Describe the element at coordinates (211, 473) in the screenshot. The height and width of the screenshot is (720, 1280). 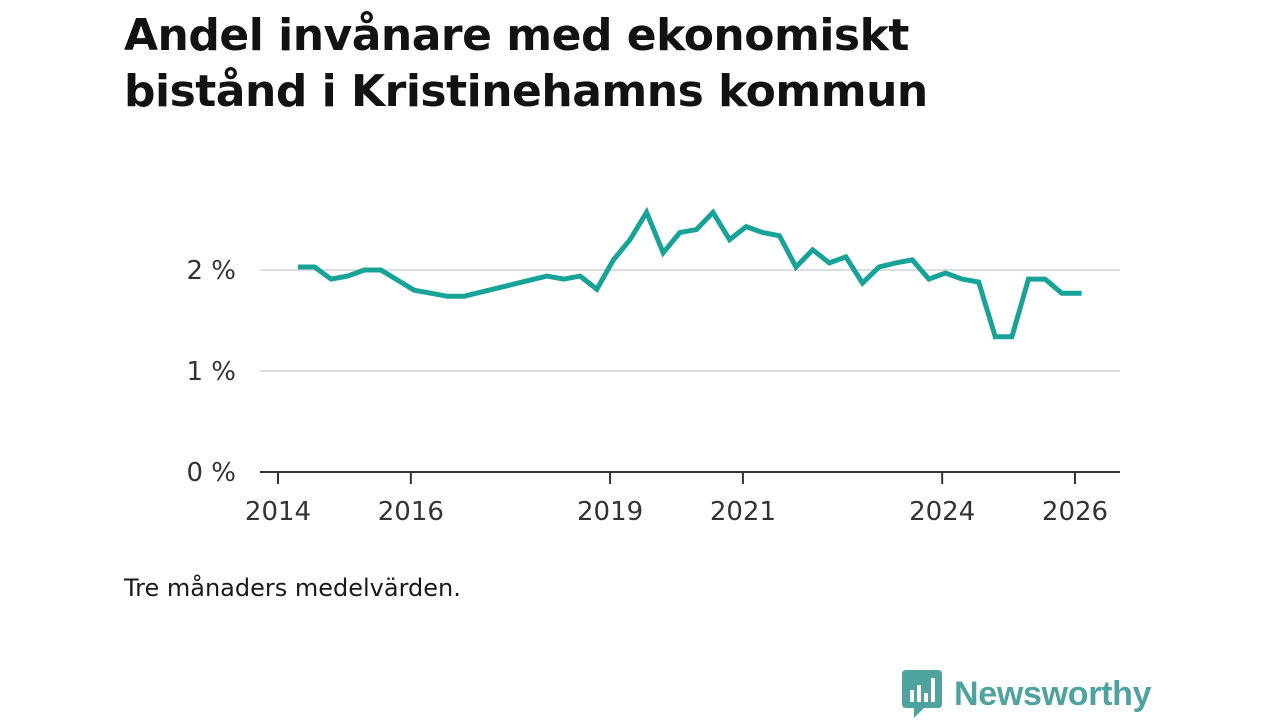
I see `y-tick-label: 0 %` at that location.